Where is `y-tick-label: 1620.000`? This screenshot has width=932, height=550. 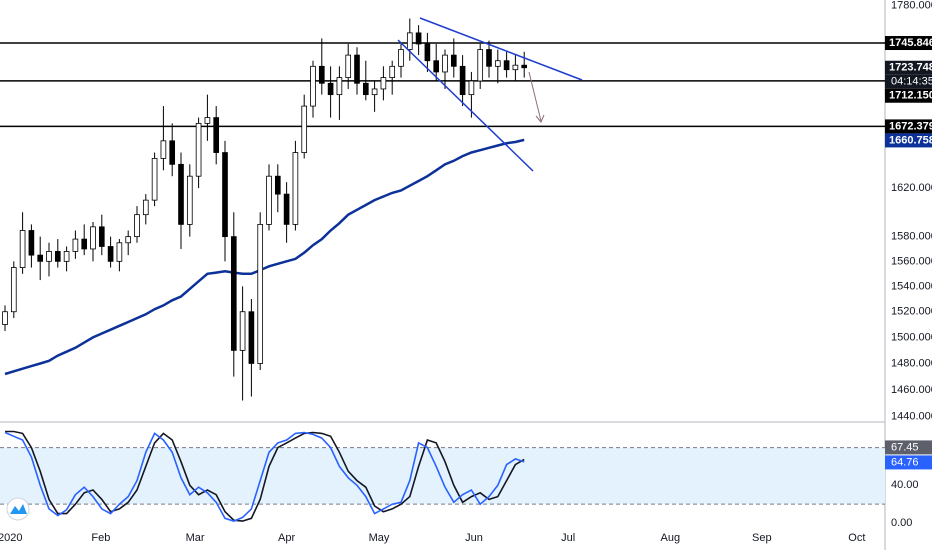
y-tick-label: 1620.000 is located at coordinates (911, 188).